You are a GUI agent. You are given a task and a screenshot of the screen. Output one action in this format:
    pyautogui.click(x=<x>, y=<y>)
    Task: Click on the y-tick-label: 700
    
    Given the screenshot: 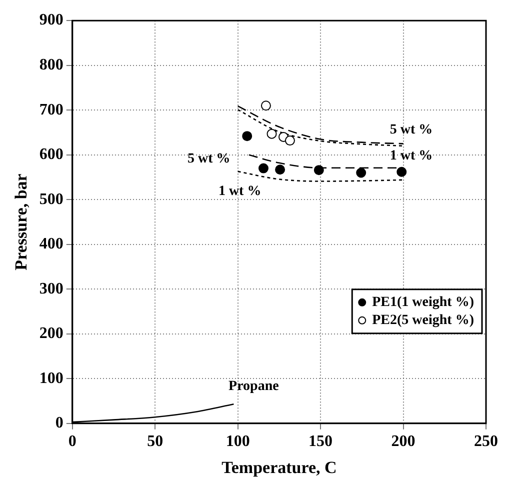 What is the action you would take?
    pyautogui.click(x=51, y=109)
    